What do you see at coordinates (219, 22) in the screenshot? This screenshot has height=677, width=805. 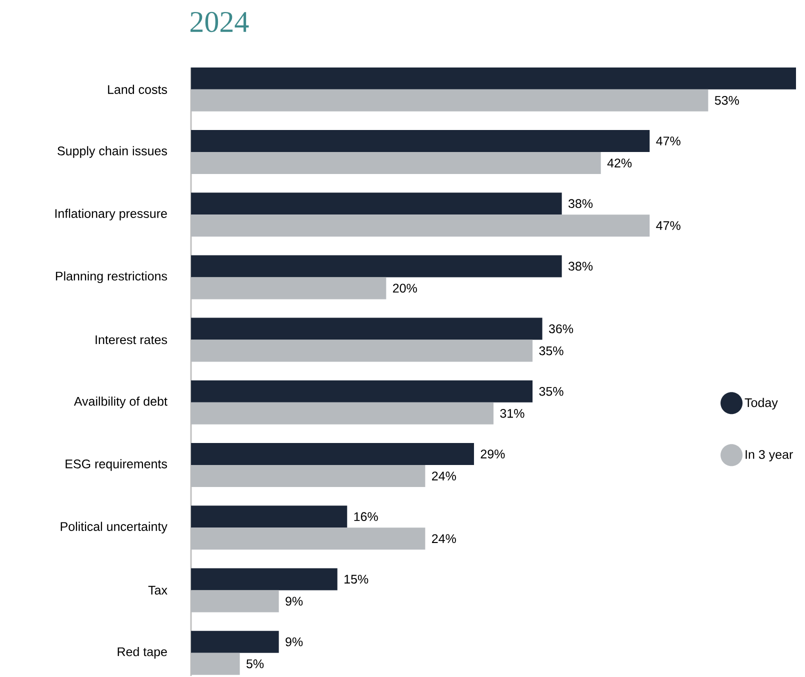 I see `chart-title: 2024` at bounding box center [219, 22].